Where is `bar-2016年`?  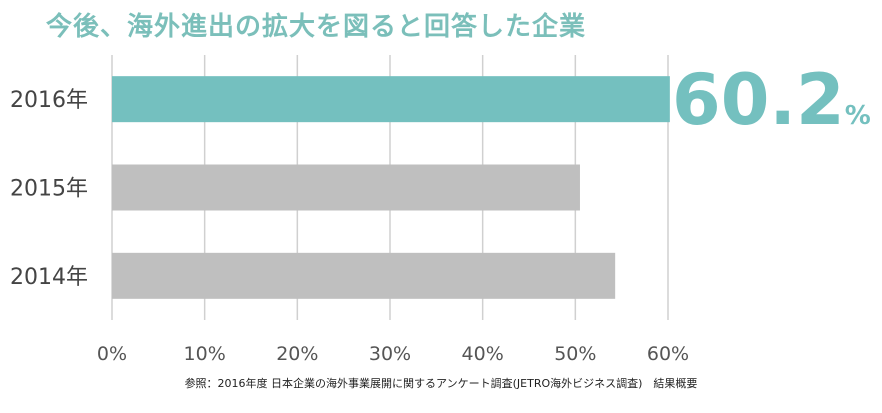
bar-2016年 is located at coordinates (391, 99).